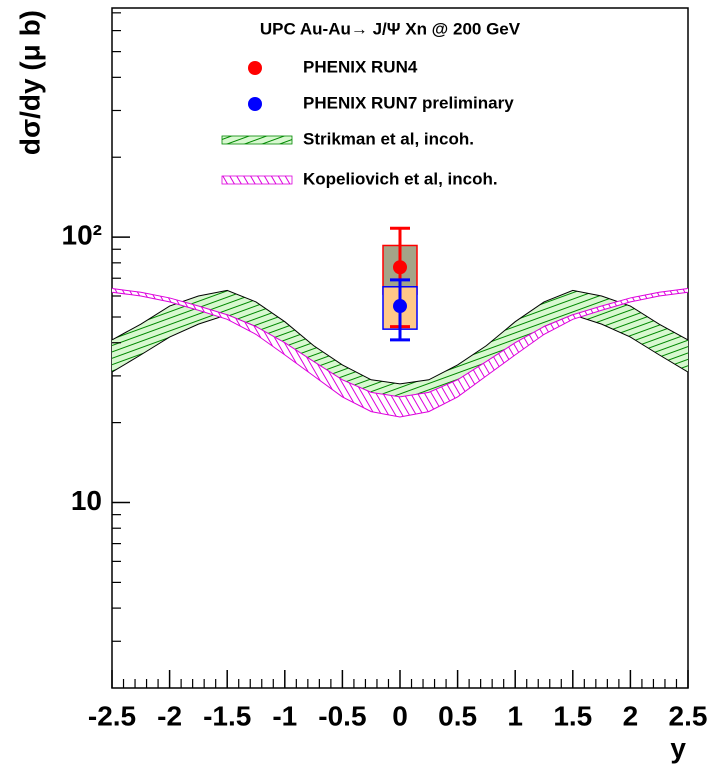 The image size is (713, 767). I want to click on band-area, so click(400, 350).